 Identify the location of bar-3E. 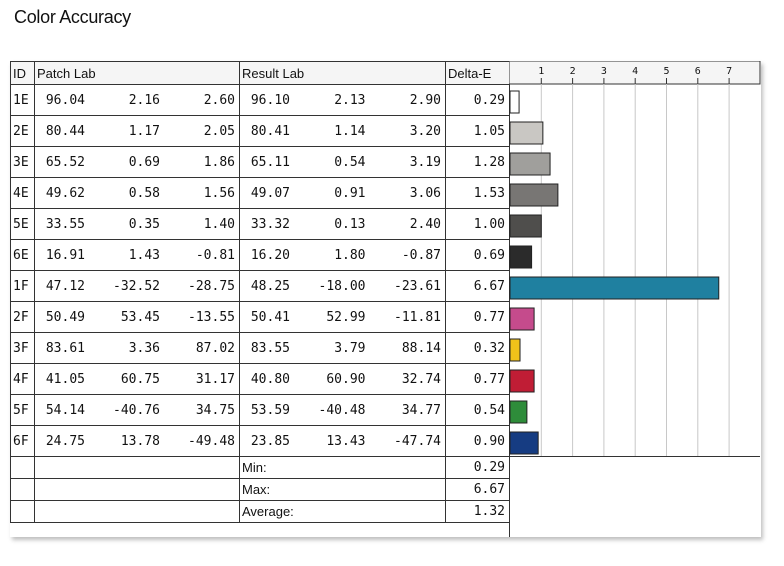
(530, 164).